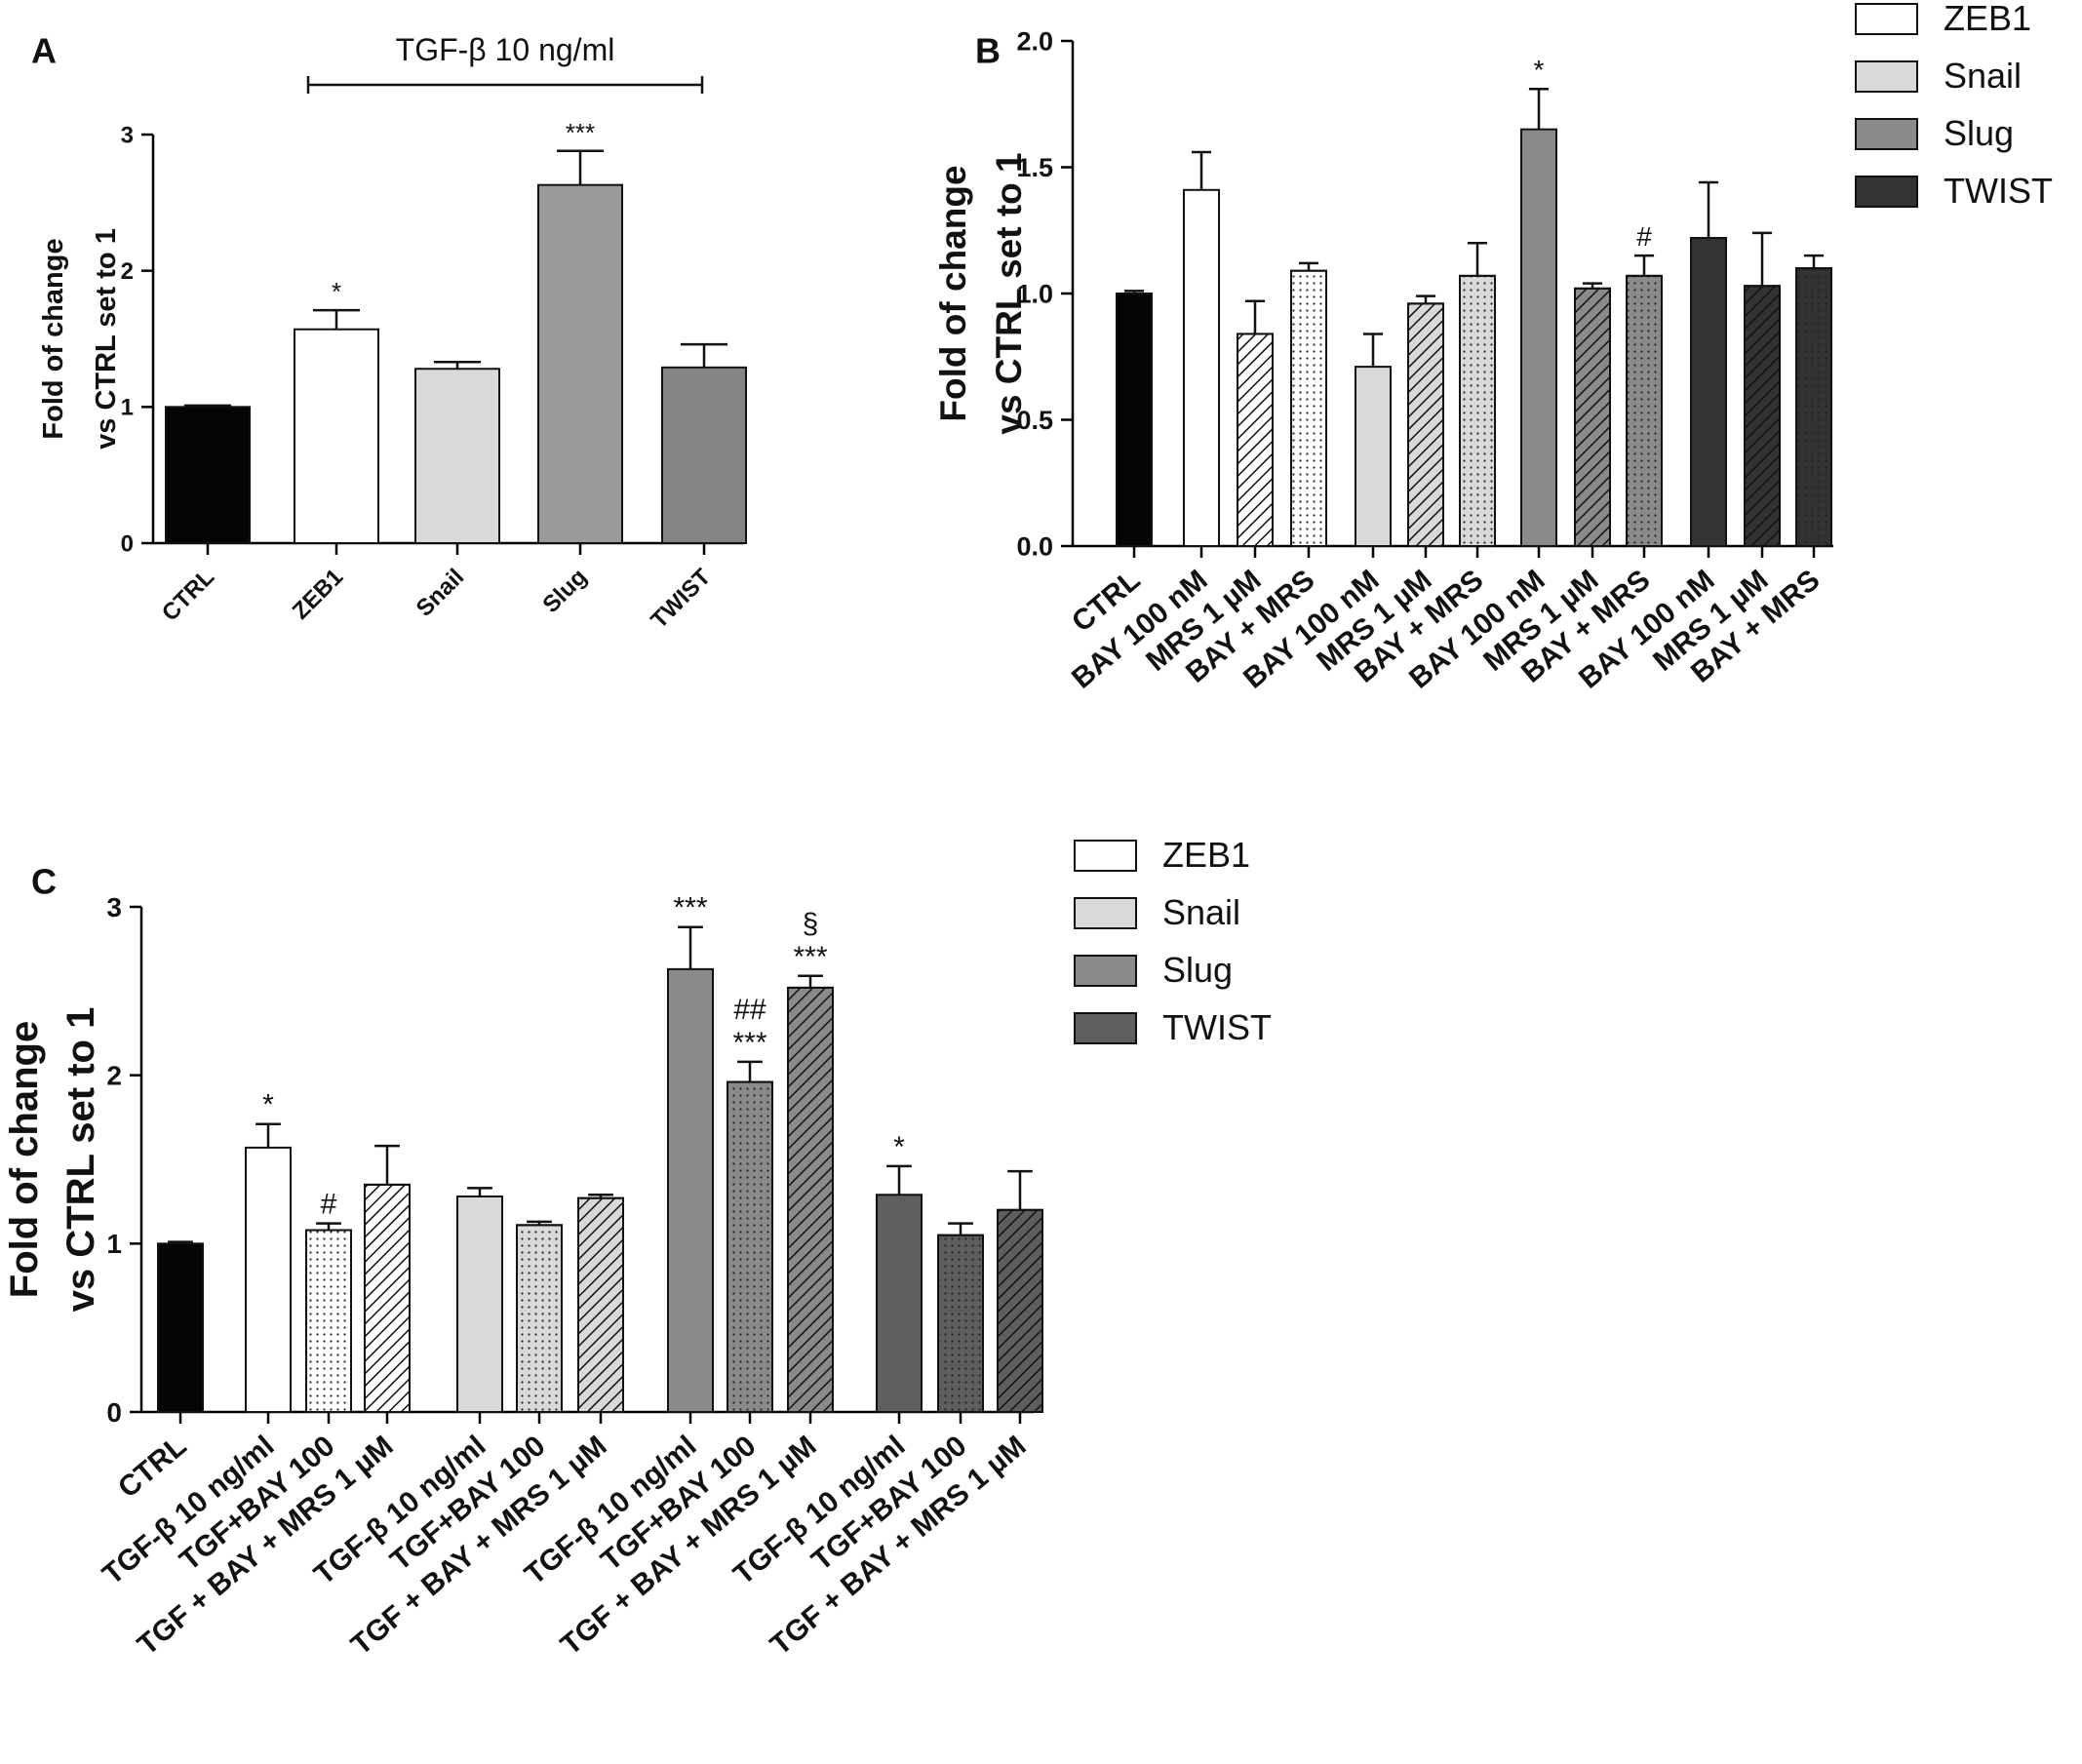  Describe the element at coordinates (1035, 420) in the screenshot. I see `y-tick-label: 0.5` at that location.